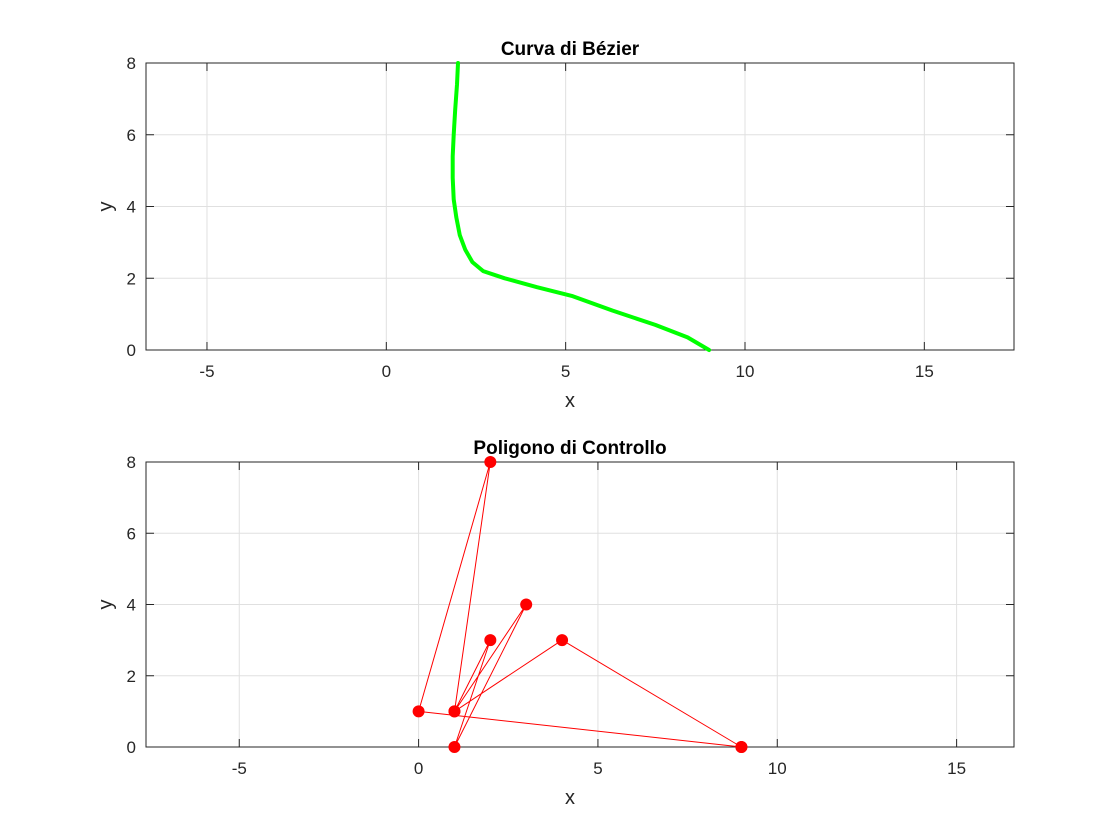 This screenshot has width=1120, height=840. I want to click on chart-title: Poligono di Controllo, so click(569, 448).